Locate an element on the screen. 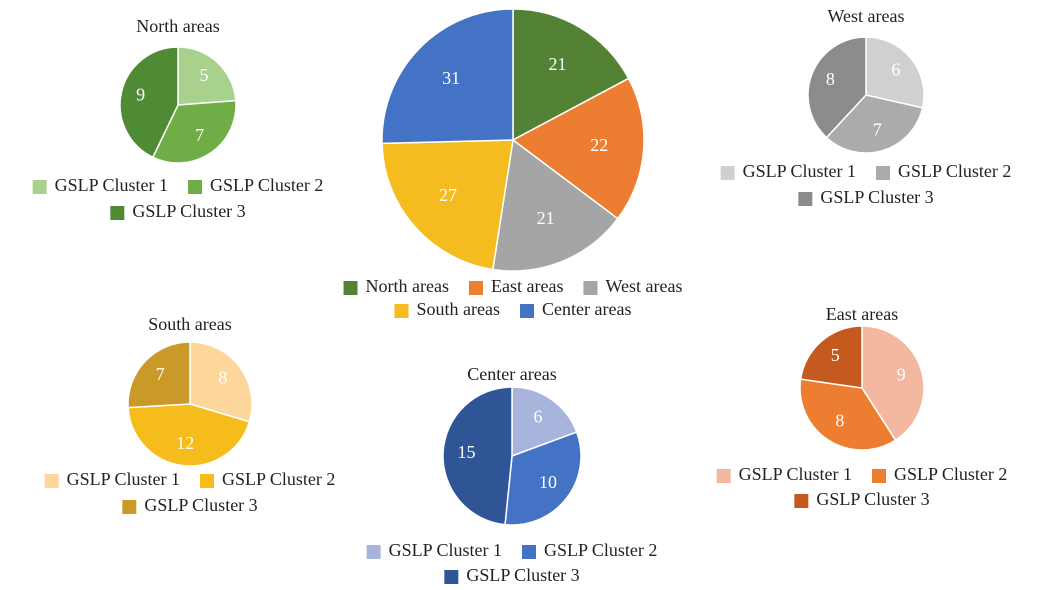  data-label: 31 is located at coordinates (451, 78).